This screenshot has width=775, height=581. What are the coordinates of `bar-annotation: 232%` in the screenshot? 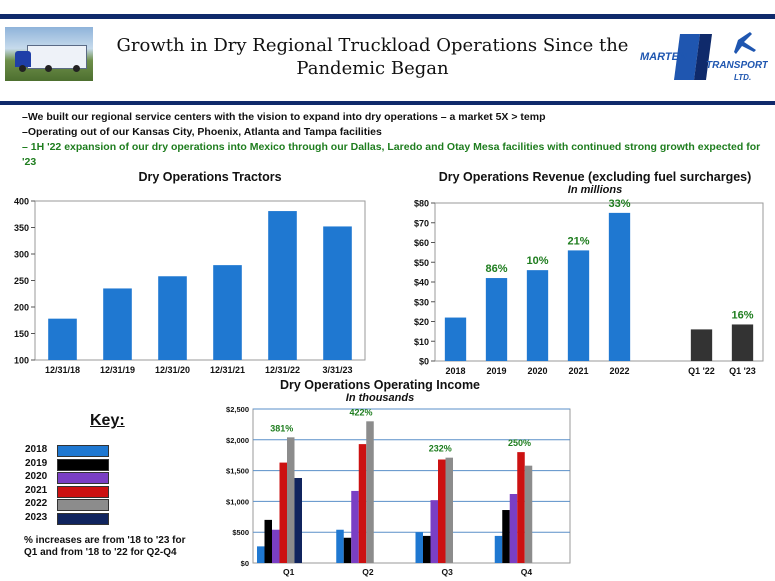 It's located at (440, 449).